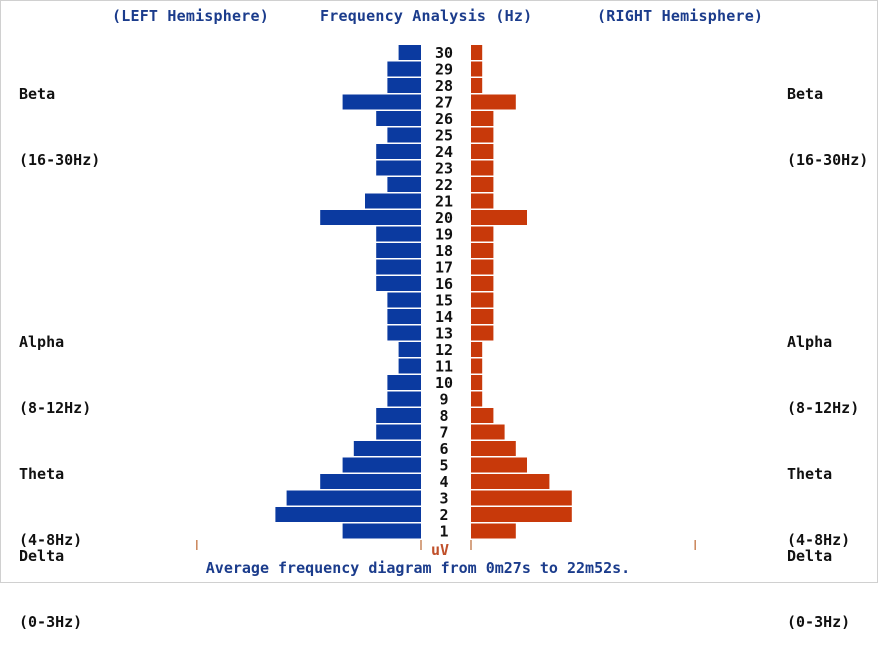 The width and height of the screenshot is (878, 655). Describe the element at coordinates (444, 383) in the screenshot. I see `freq-label-10: 10` at that location.